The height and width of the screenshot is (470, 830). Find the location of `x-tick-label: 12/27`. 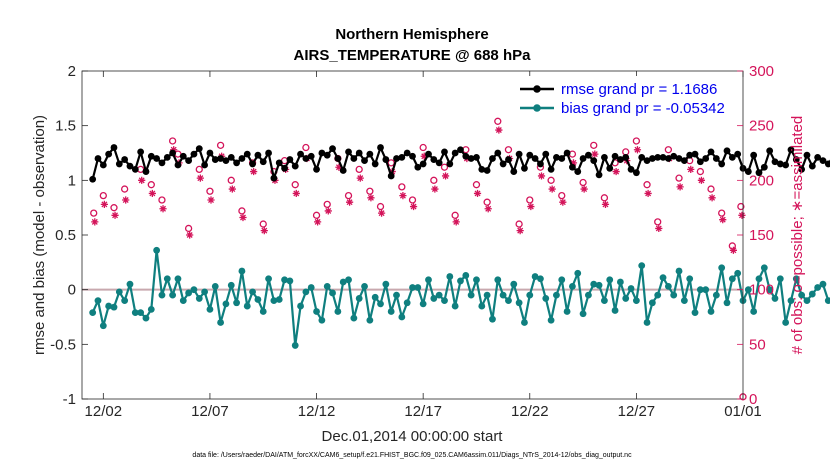

x-tick-label: 12/27 is located at coordinates (637, 411).